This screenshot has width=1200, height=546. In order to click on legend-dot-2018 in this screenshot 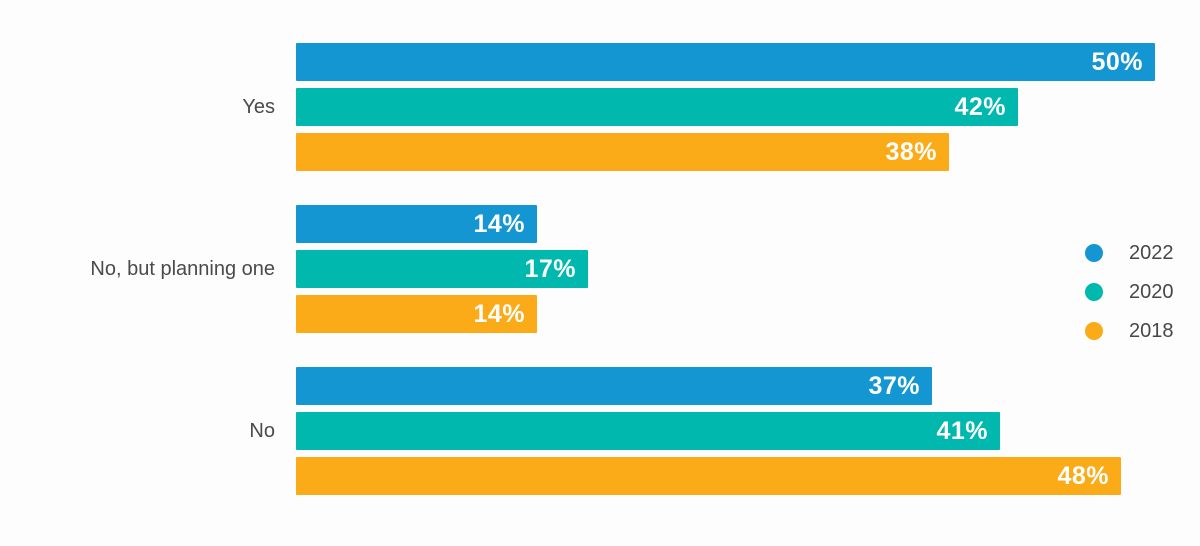, I will do `click(1094, 331)`.